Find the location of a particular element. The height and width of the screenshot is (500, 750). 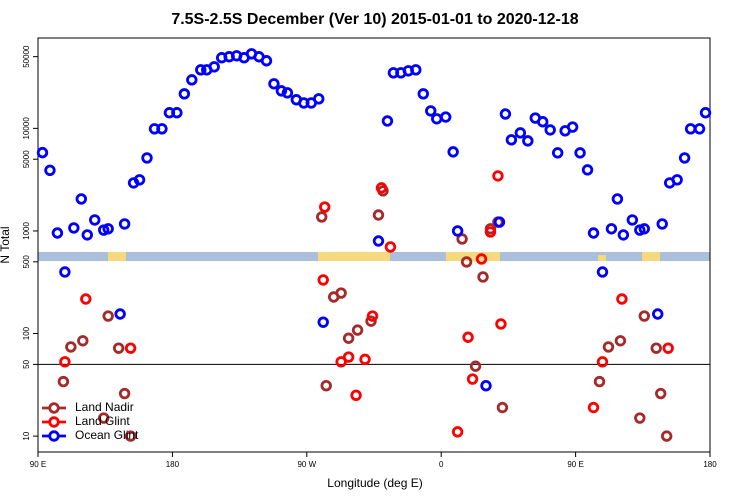

land-mask-band is located at coordinates (374, 256).